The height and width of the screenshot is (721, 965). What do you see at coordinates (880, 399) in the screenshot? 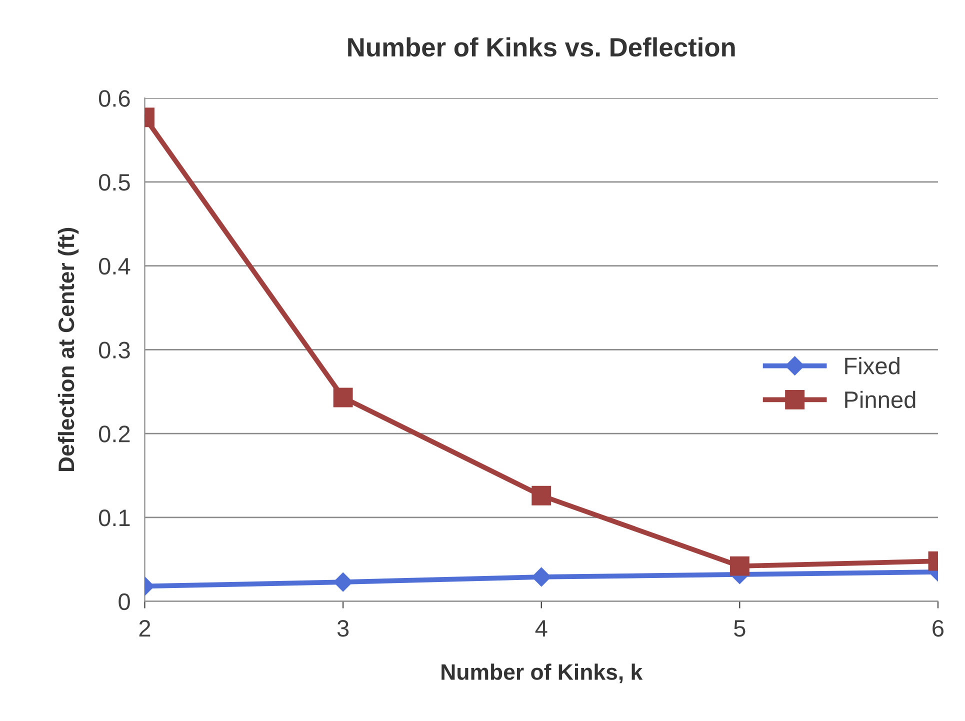
I see `legend-label: Pinned` at bounding box center [880, 399].